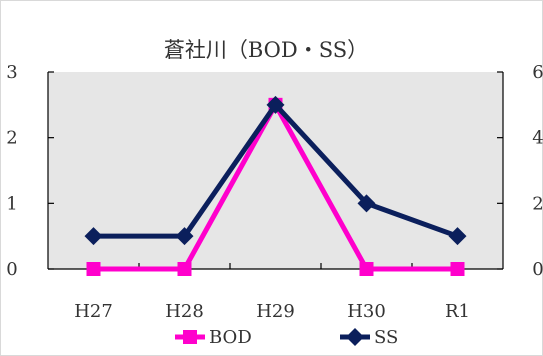 The height and width of the screenshot is (356, 543). What do you see at coordinates (11, 203) in the screenshot?
I see `y-left-tick-label: 1` at bounding box center [11, 203].